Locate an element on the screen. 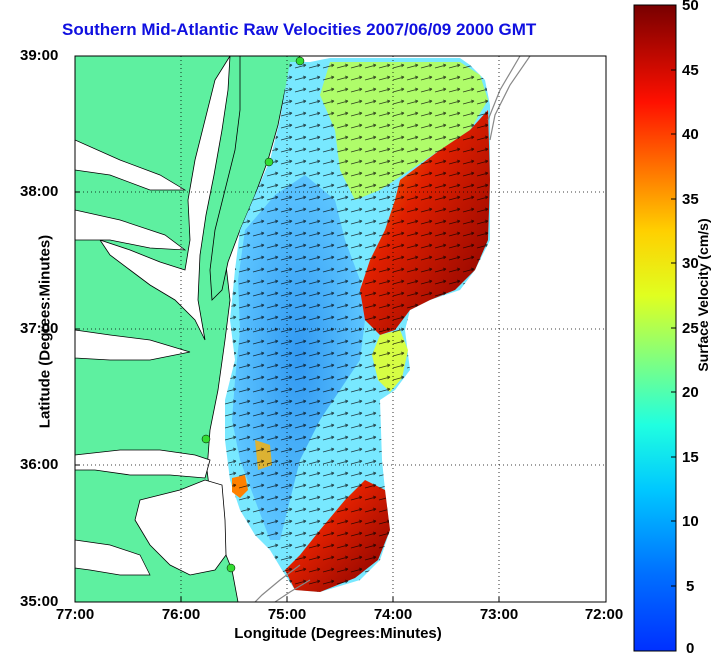 The height and width of the screenshot is (659, 724). colorbar-tick-label: 45 is located at coordinates (690, 70).